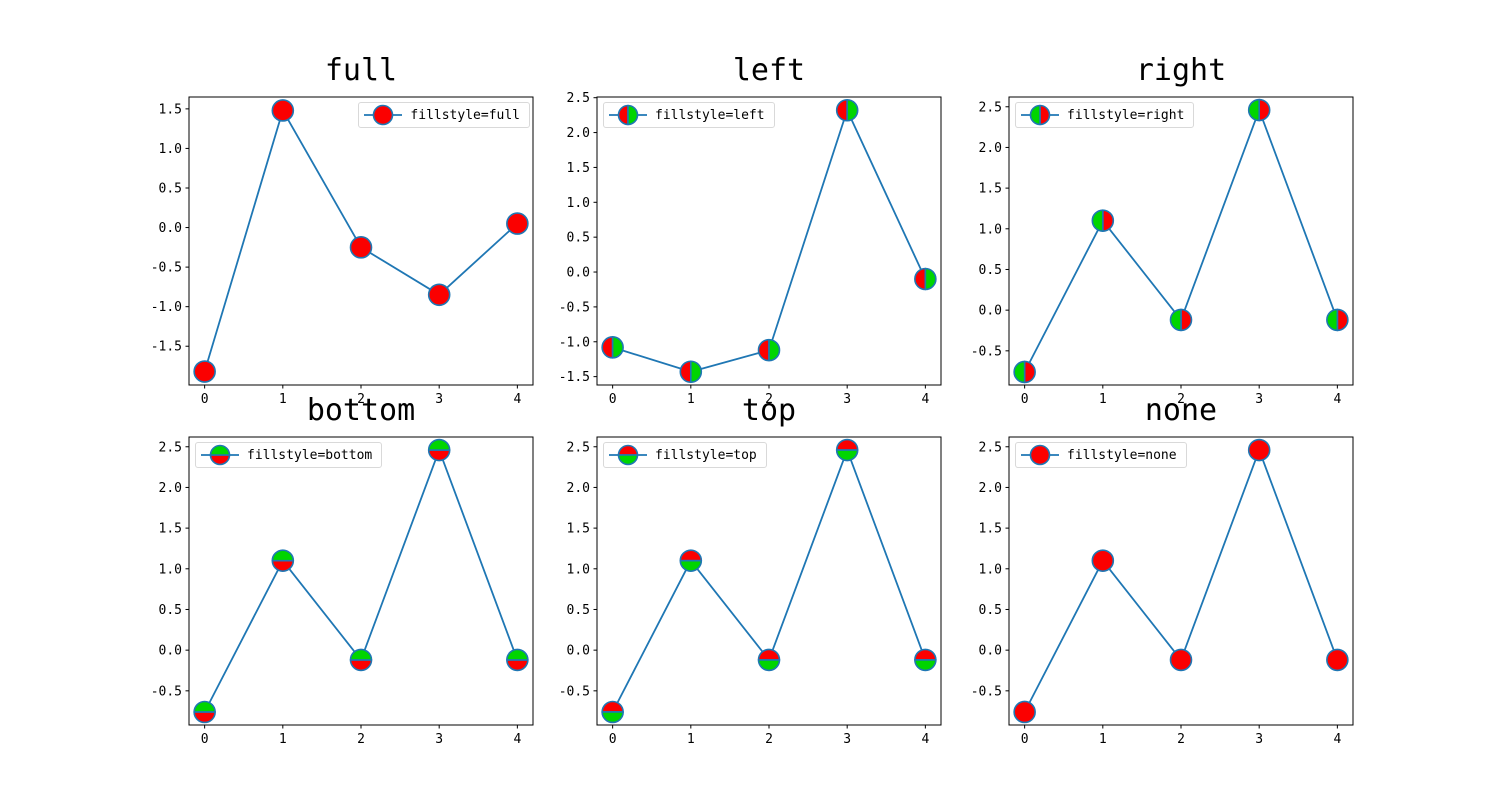 Image resolution: width=1500 pixels, height=810 pixels. I want to click on legend-label: fillstyle=bottom, so click(310, 455).